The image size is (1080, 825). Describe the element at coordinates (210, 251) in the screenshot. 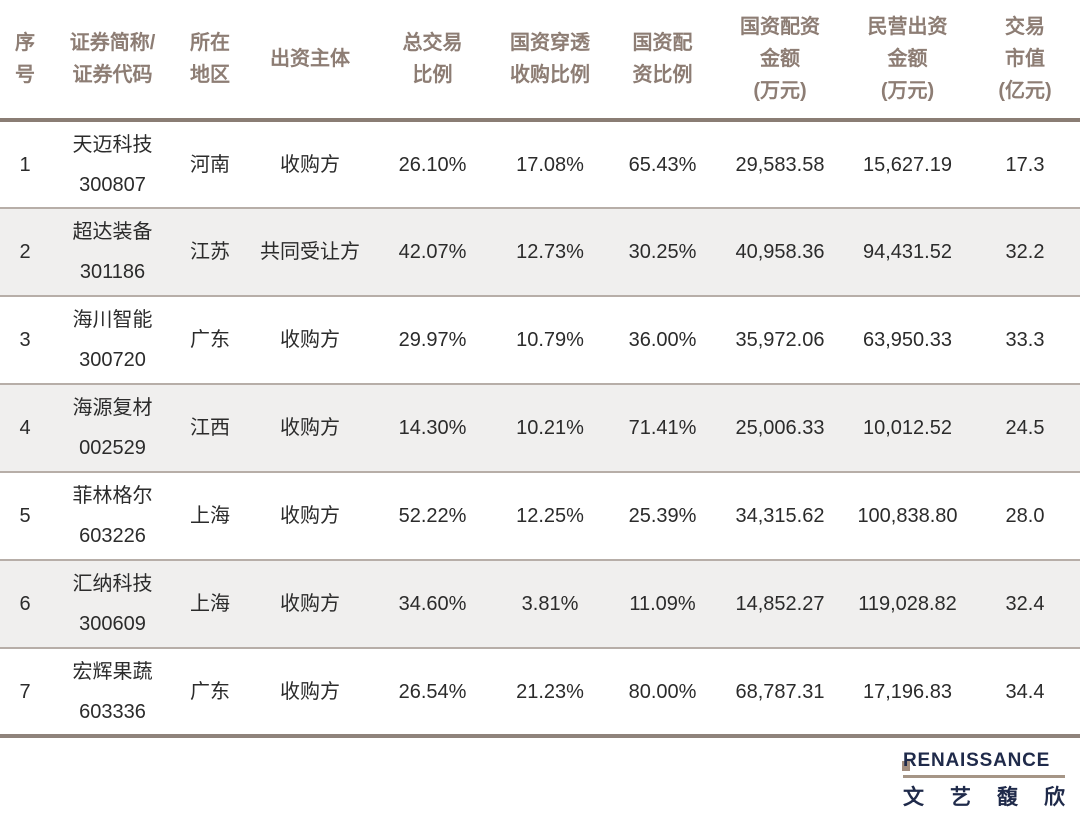

I see `cell-region: 江苏` at that location.